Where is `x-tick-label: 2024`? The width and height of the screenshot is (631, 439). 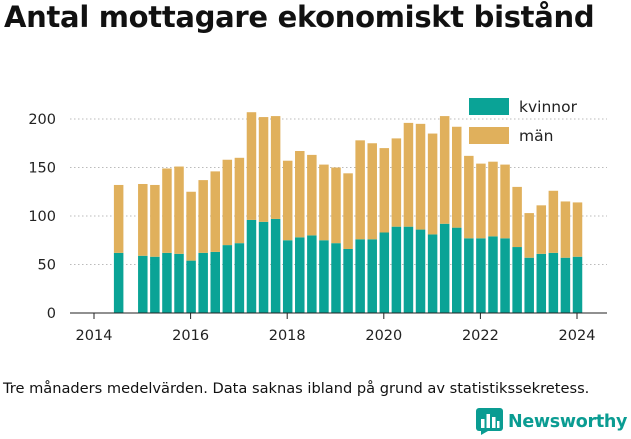 x-tick-label: 2024 is located at coordinates (577, 336).